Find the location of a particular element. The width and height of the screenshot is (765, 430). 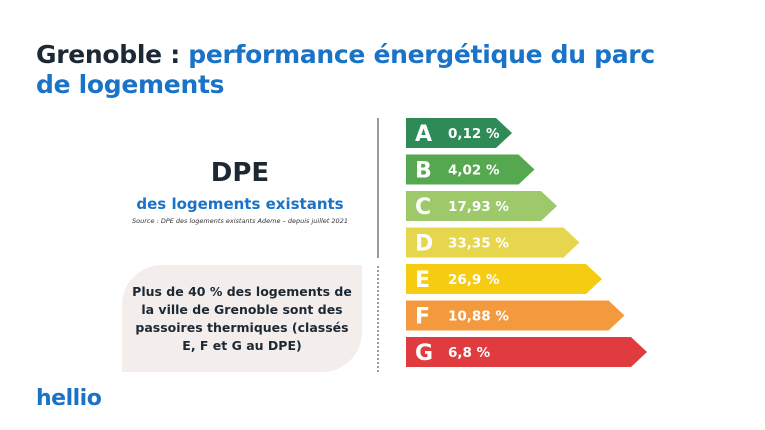

dpe-class-e: E 26,9 % is located at coordinates (504, 279).